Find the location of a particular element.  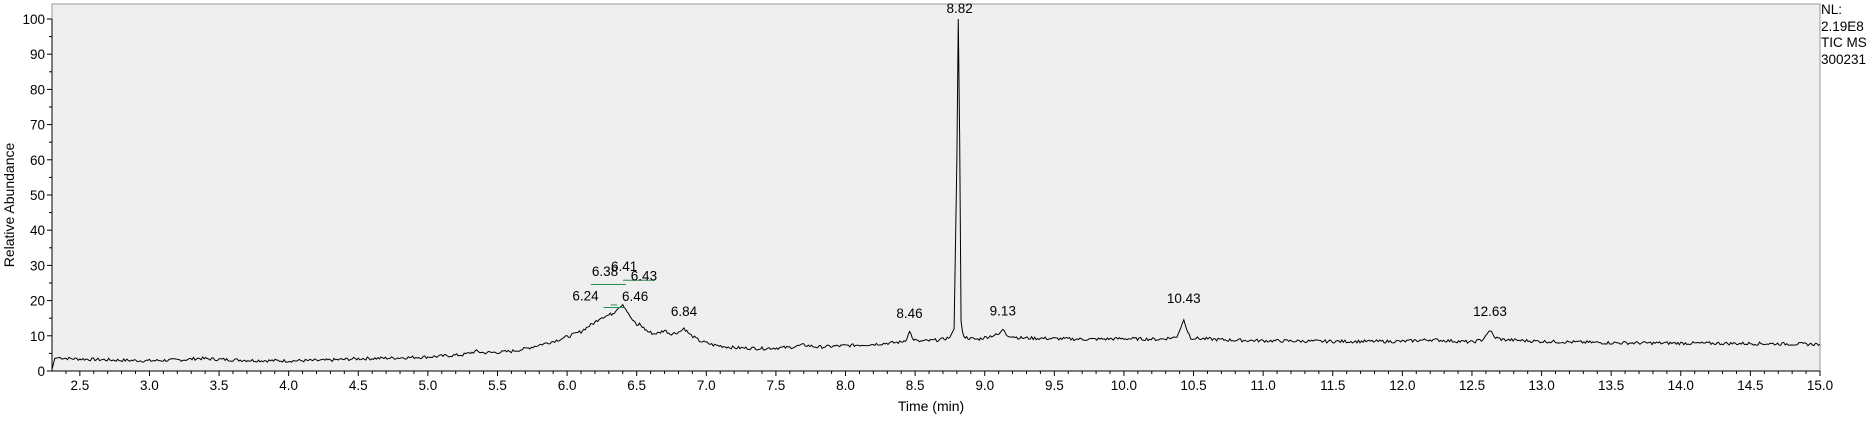

y-tick-label: 100 is located at coordinates (33, 19).